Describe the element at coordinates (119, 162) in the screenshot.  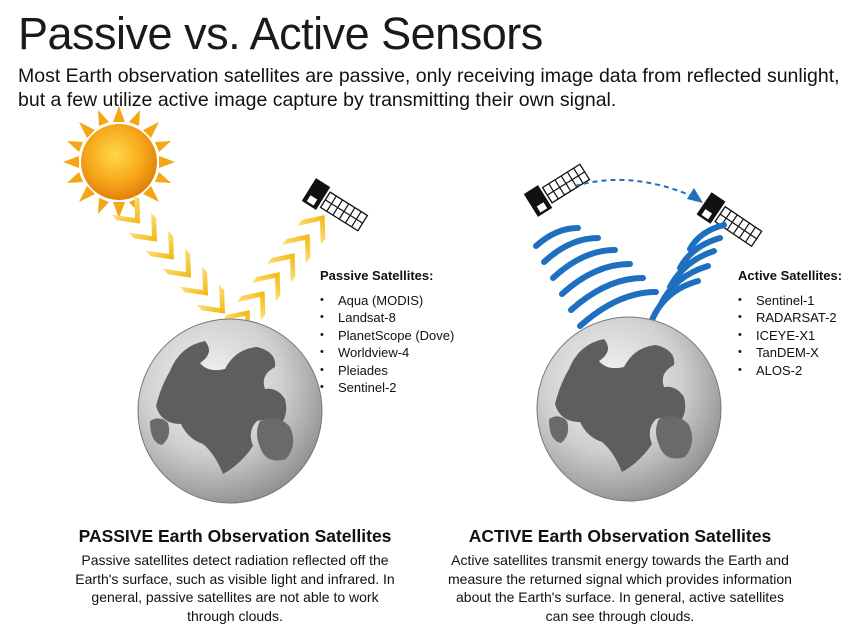
I see `sun-icon` at that location.